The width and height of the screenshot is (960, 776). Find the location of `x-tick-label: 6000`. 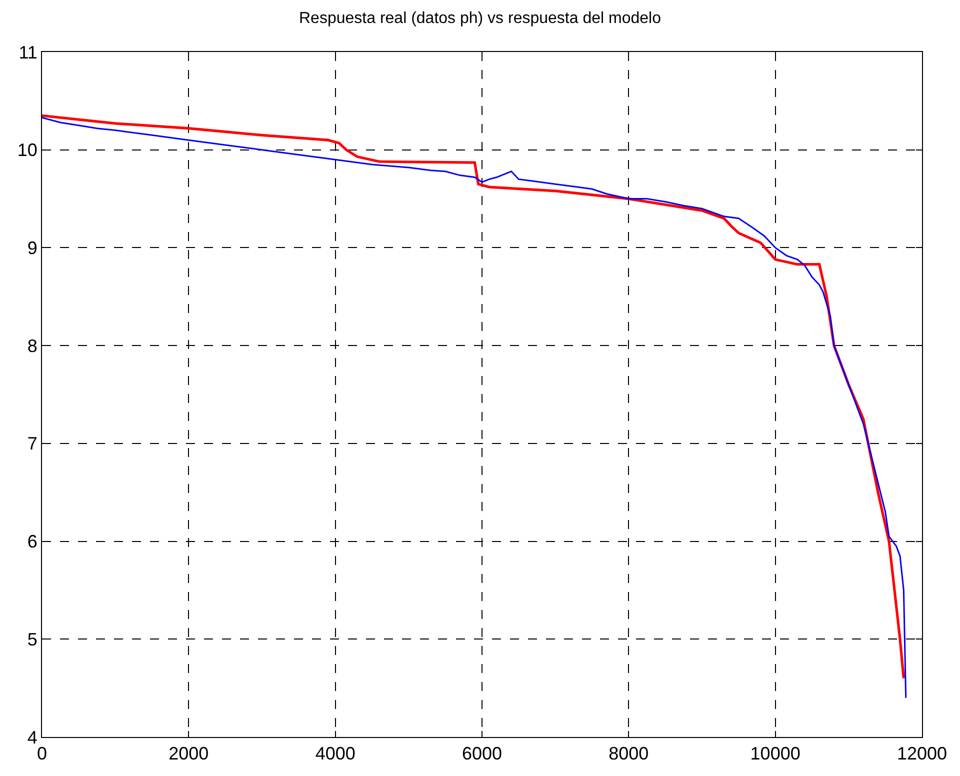

x-tick-label: 6000 is located at coordinates (482, 754).